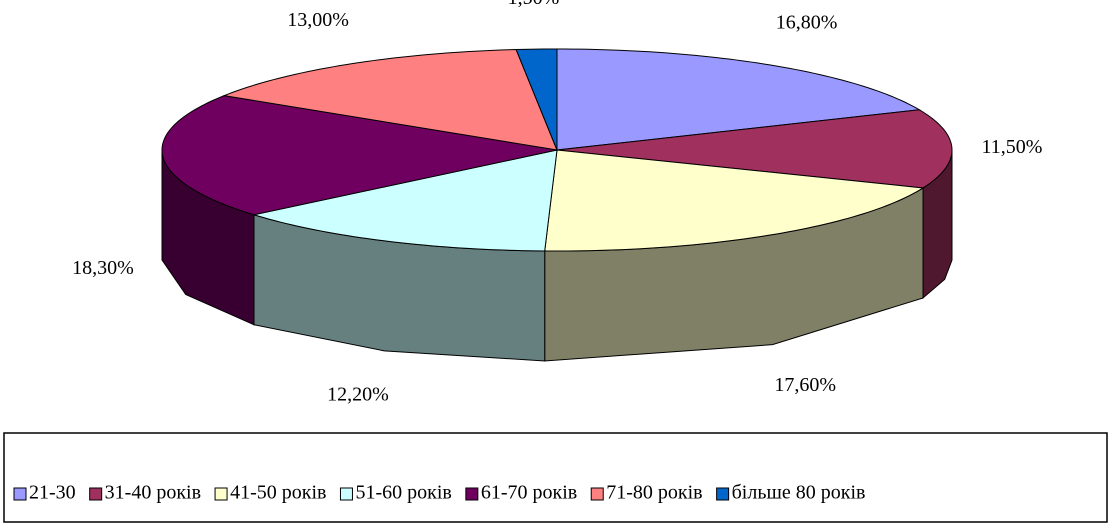 The width and height of the screenshot is (1111, 531). Describe the element at coordinates (103, 268) in the screenshot. I see `data-label: 18,30%` at that location.